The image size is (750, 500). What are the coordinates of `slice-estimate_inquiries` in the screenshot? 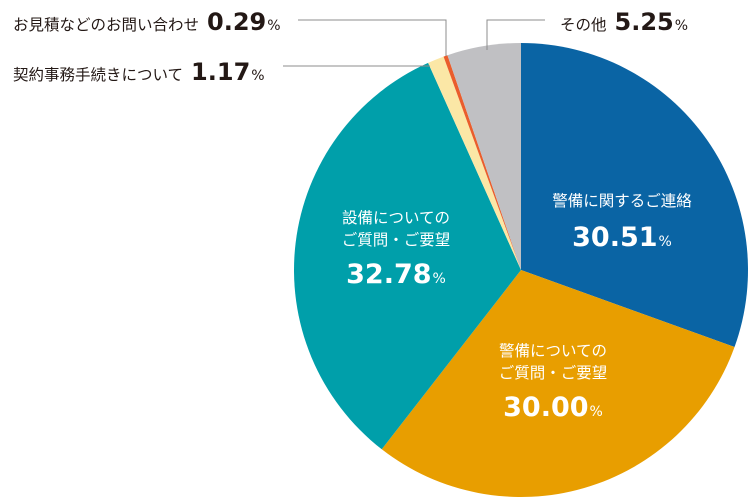 It's located at (482, 163).